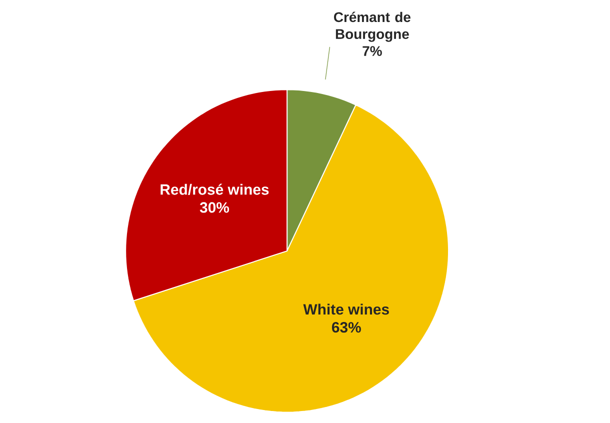  Describe the element at coordinates (215, 207) in the screenshot. I see `data-label: 30%` at that location.